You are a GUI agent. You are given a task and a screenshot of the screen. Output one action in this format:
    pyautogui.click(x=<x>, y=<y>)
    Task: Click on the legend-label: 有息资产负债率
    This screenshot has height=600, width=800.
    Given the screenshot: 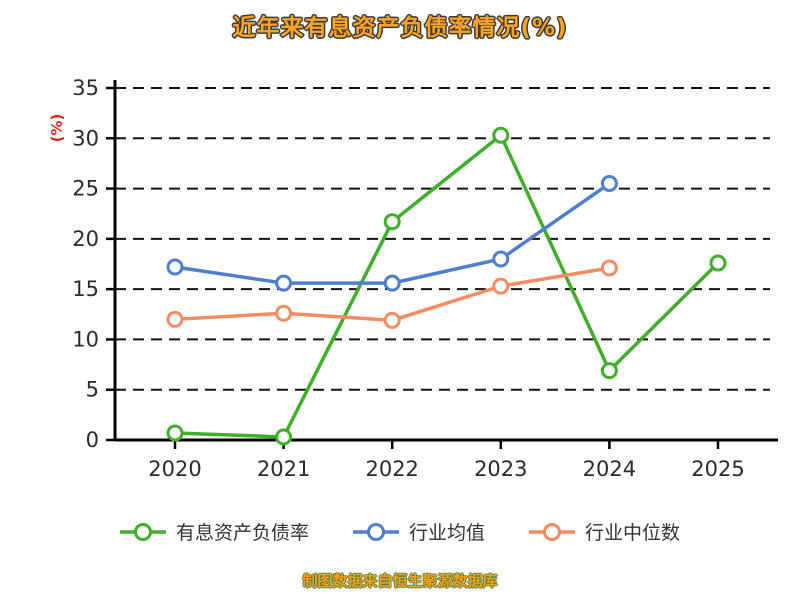 What is the action you would take?
    pyautogui.click(x=242, y=533)
    